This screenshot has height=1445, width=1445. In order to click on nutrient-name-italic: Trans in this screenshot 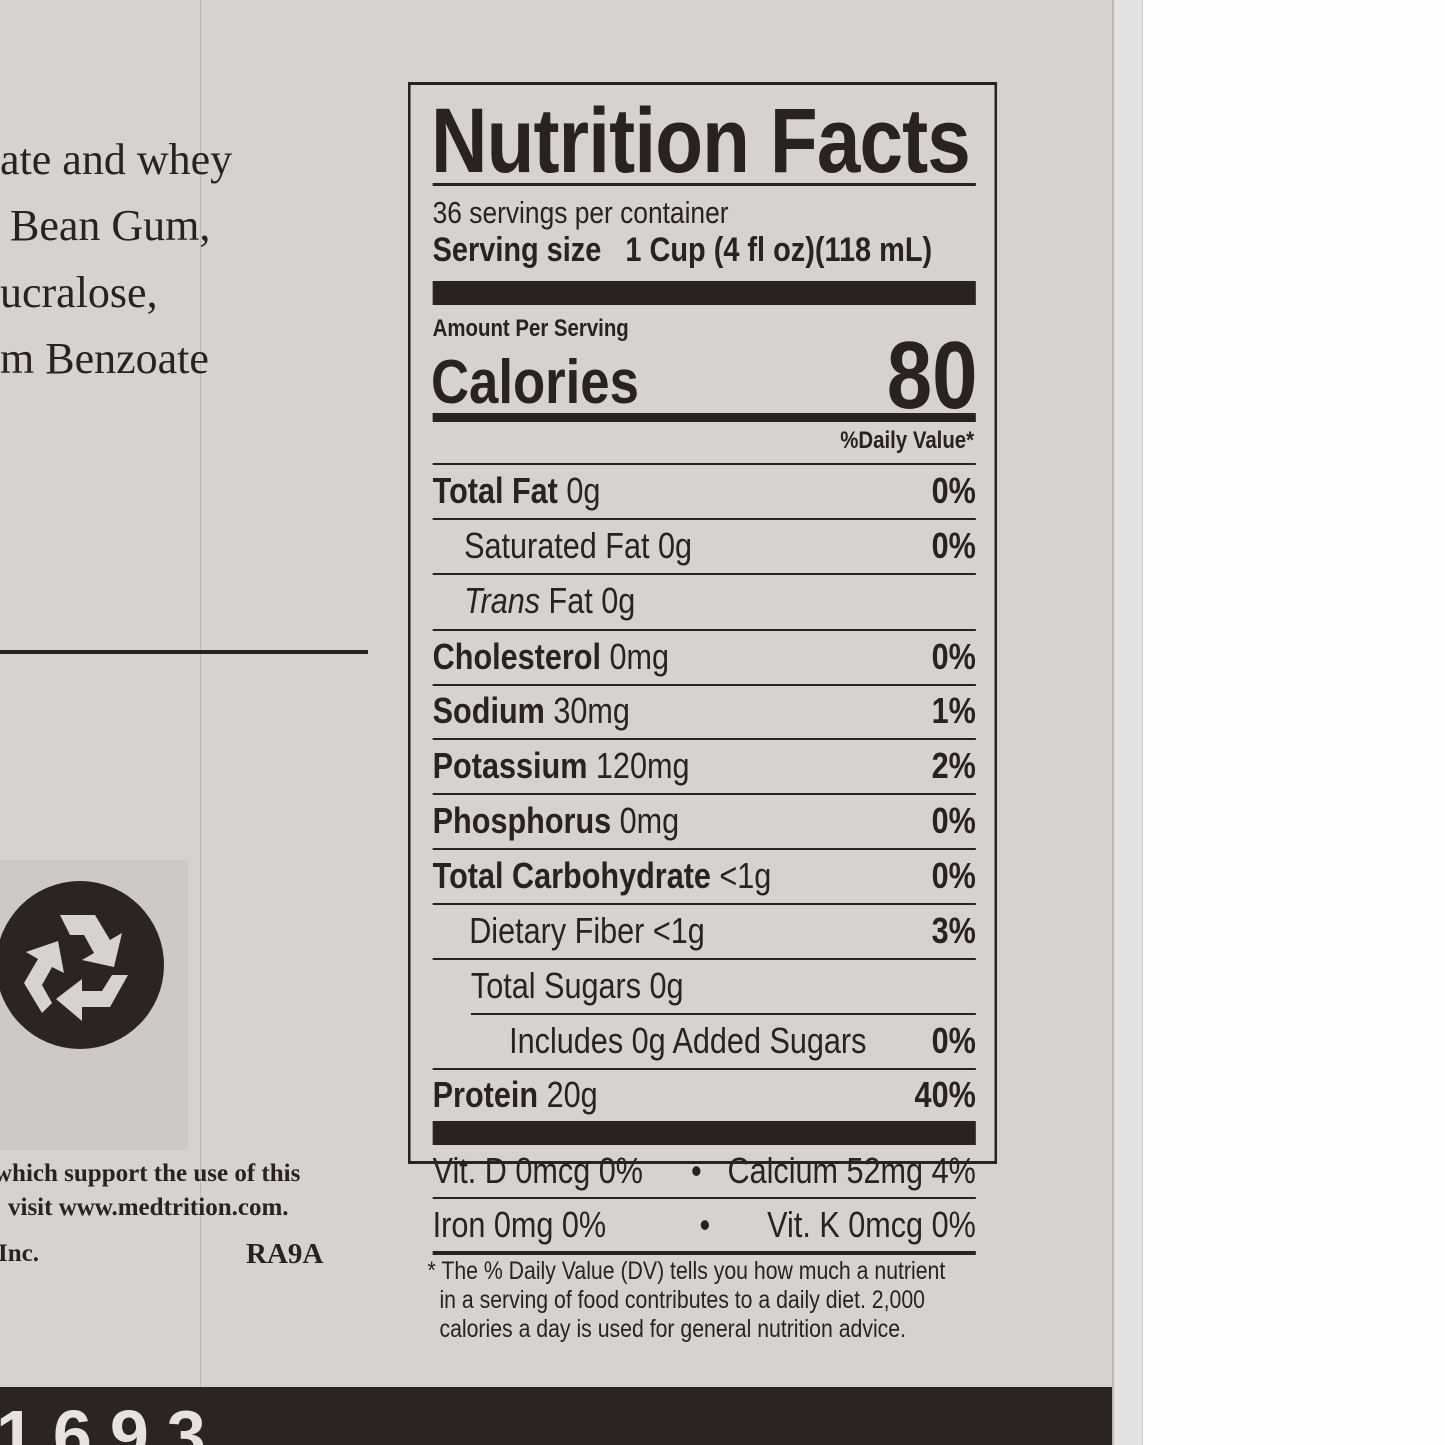, I will do `click(506, 600)`.